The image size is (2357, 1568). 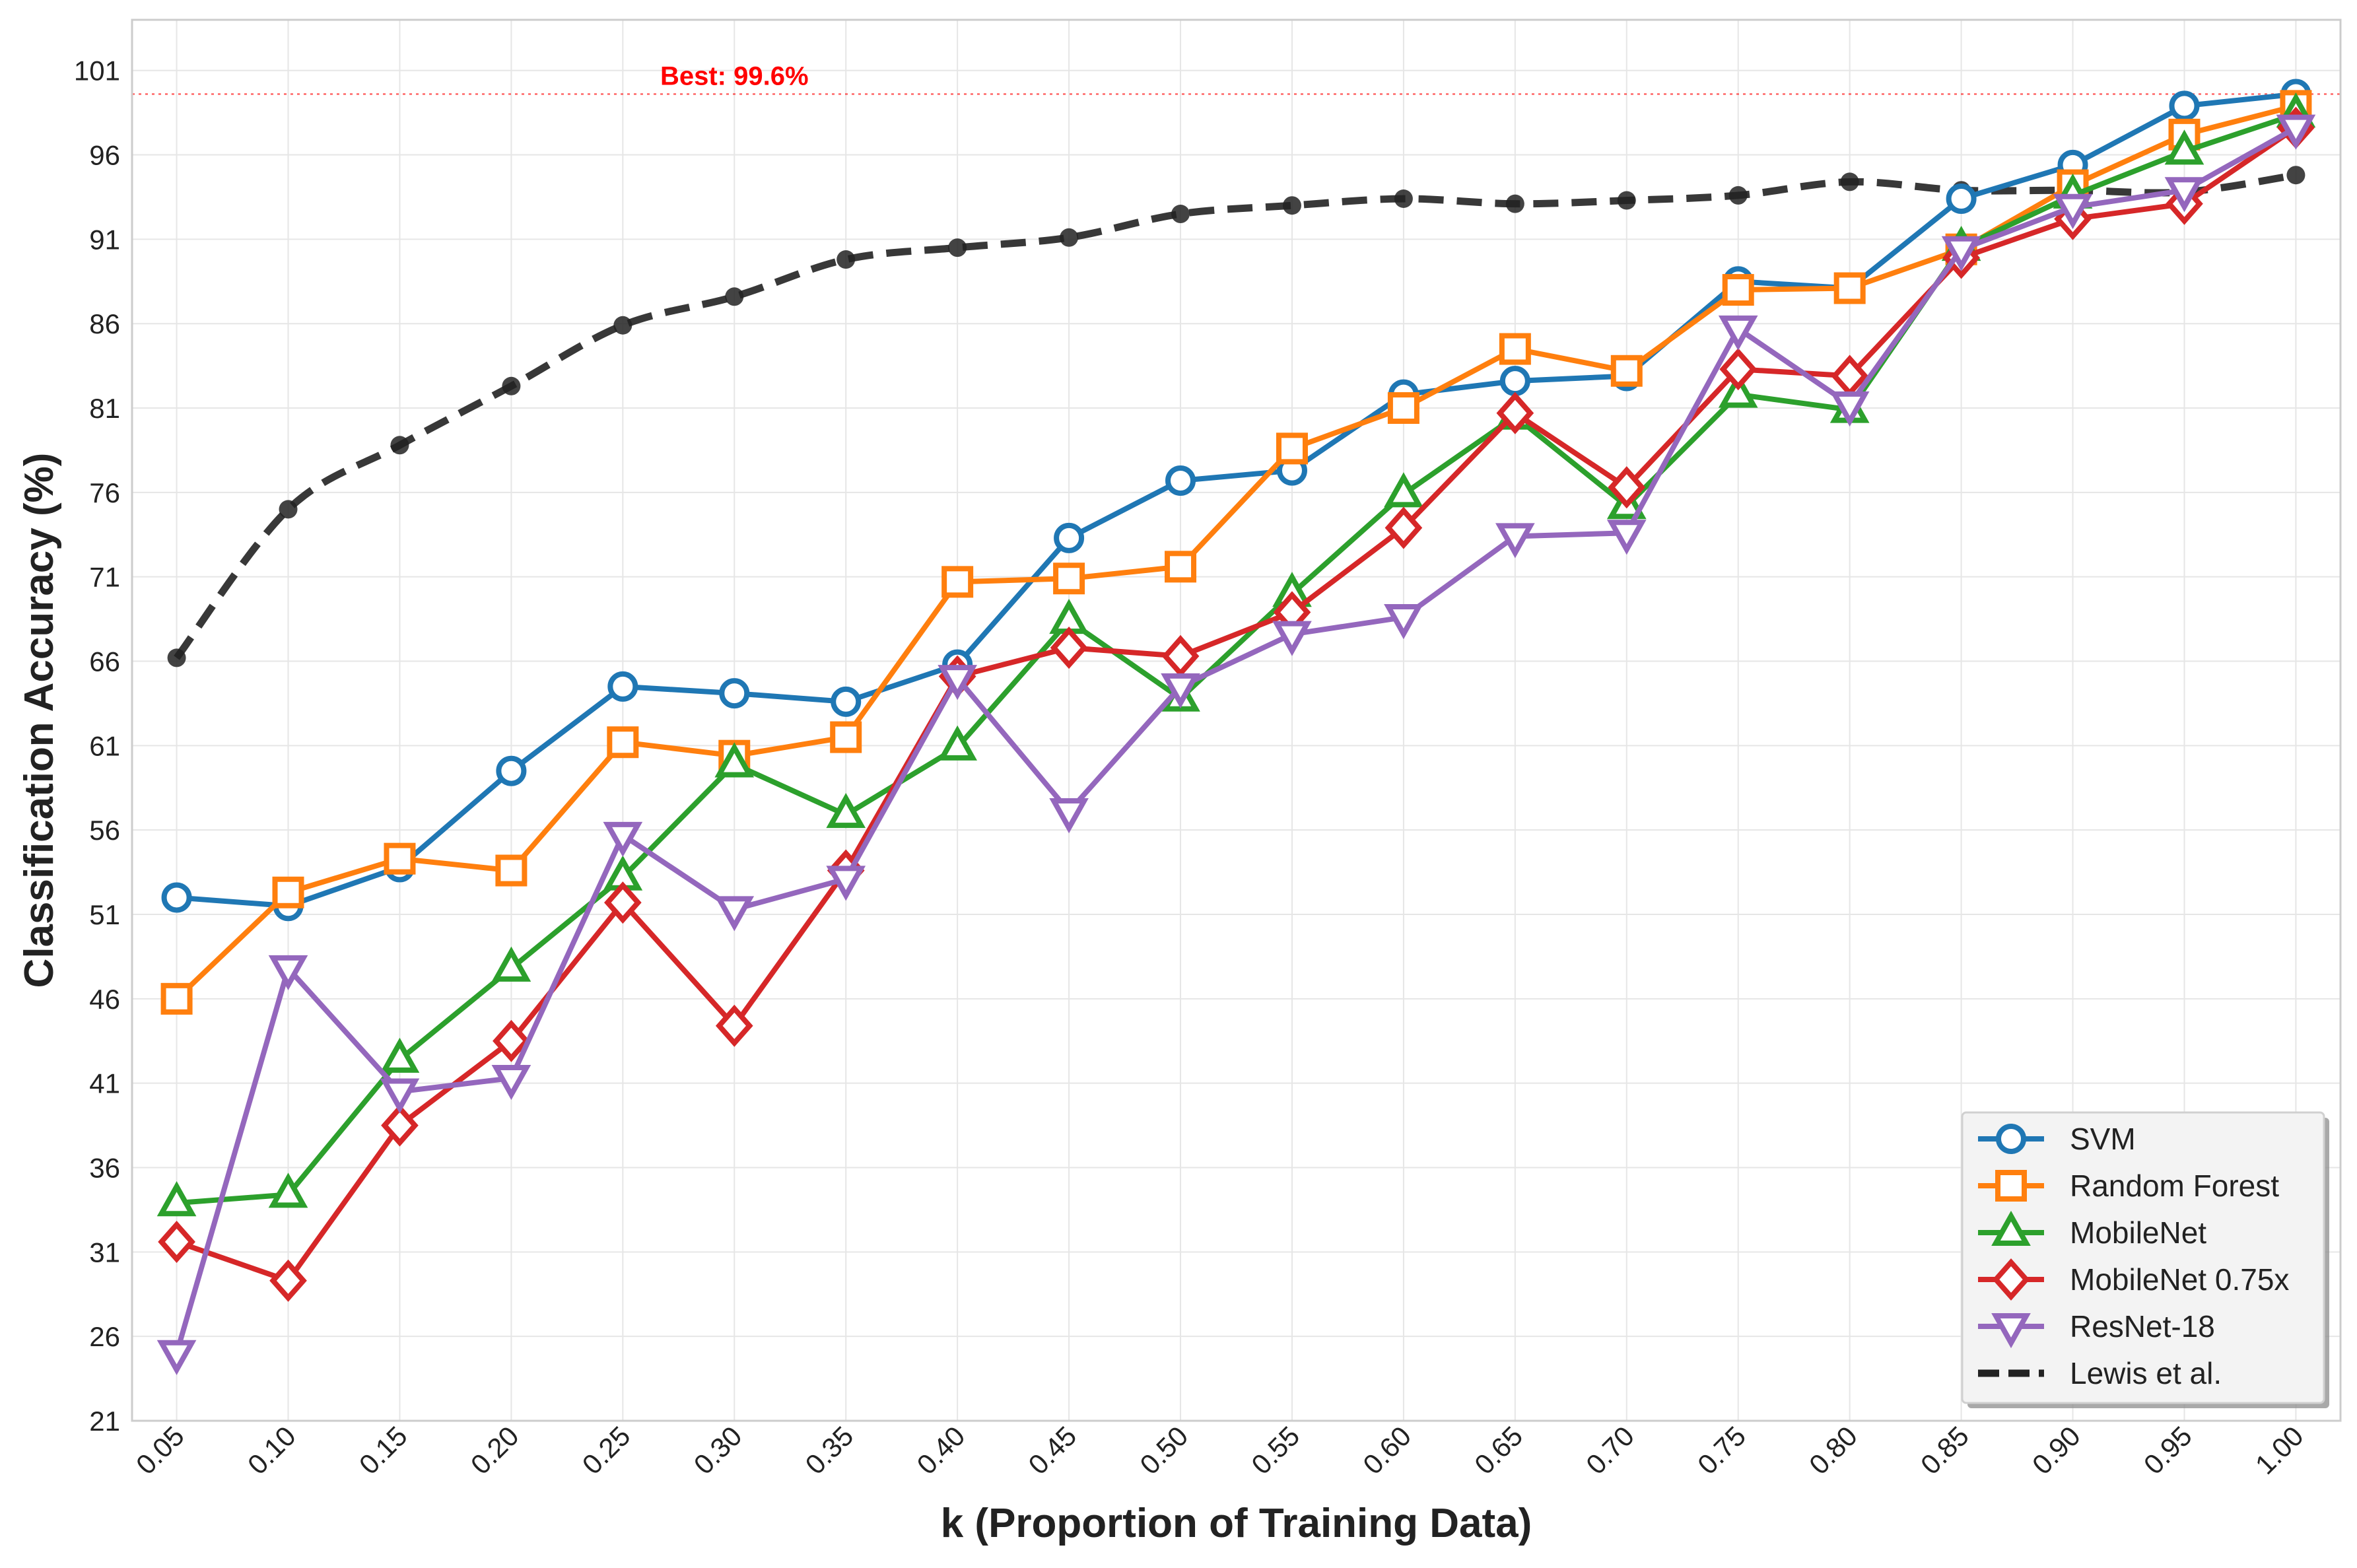 I want to click on y-tick-label: 71, so click(x=104, y=577).